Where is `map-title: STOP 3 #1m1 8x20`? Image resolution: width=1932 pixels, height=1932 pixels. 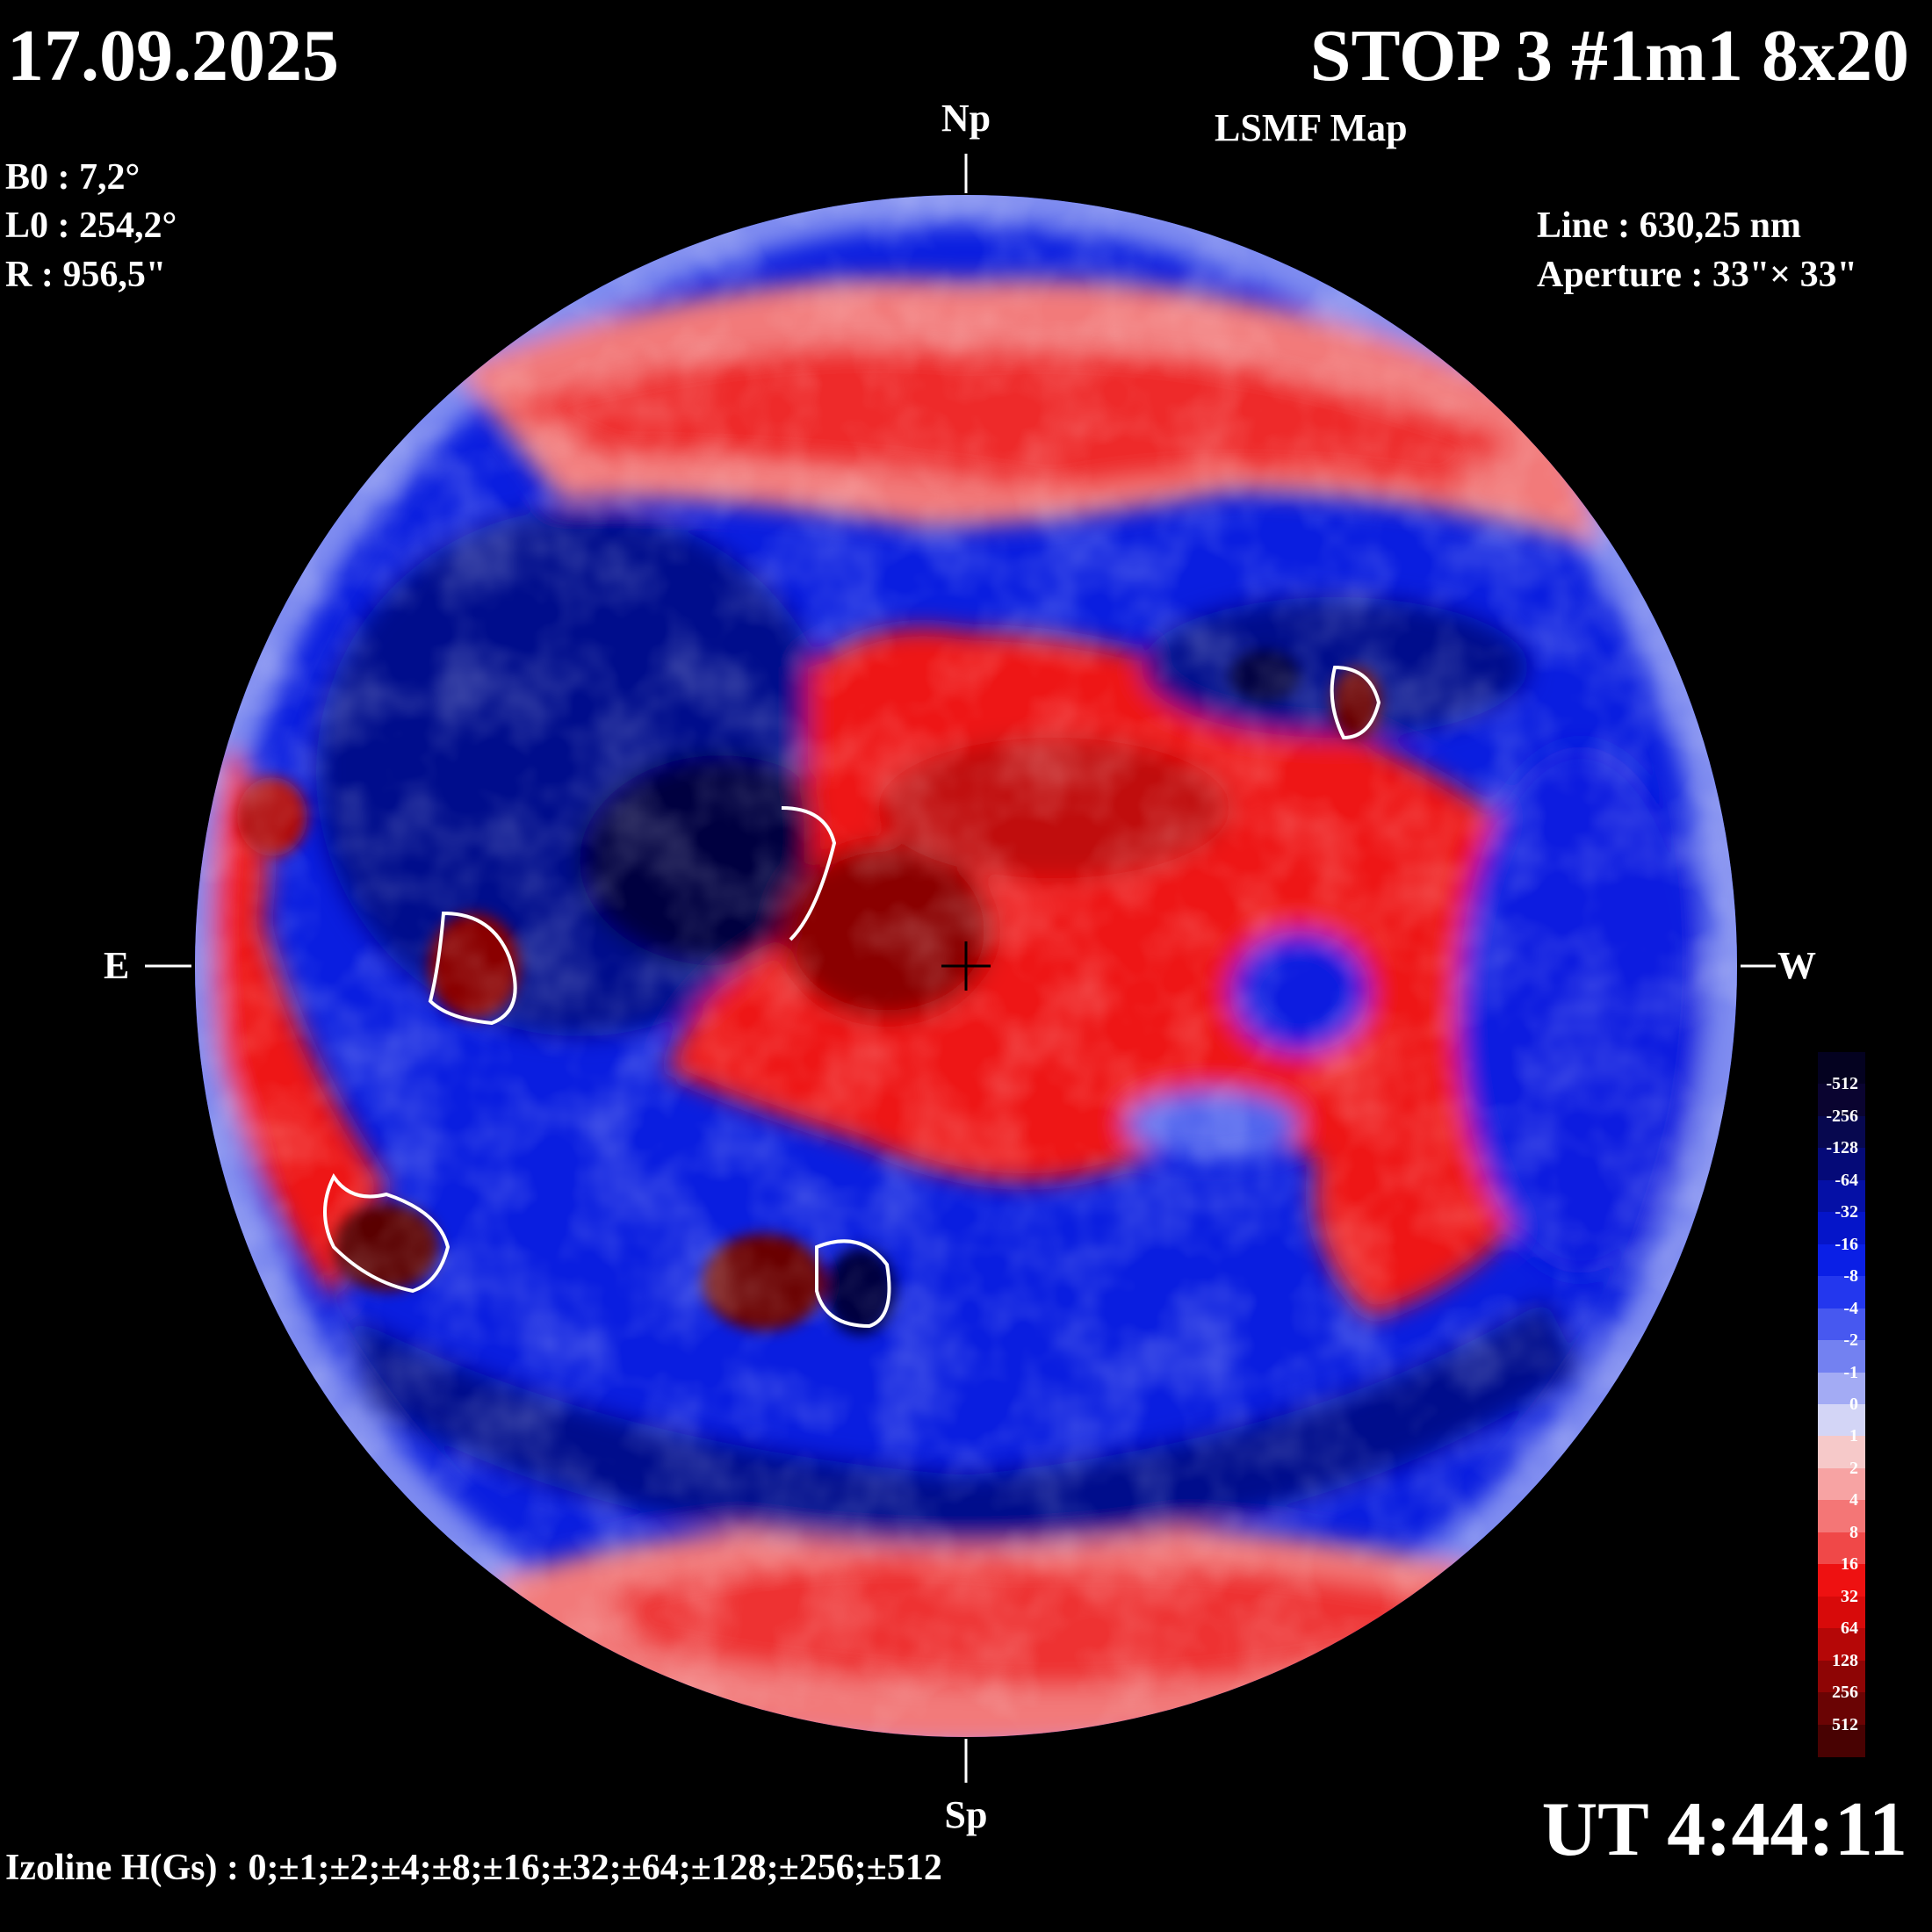 map-title: STOP 3 #1m1 8x20 is located at coordinates (1609, 56).